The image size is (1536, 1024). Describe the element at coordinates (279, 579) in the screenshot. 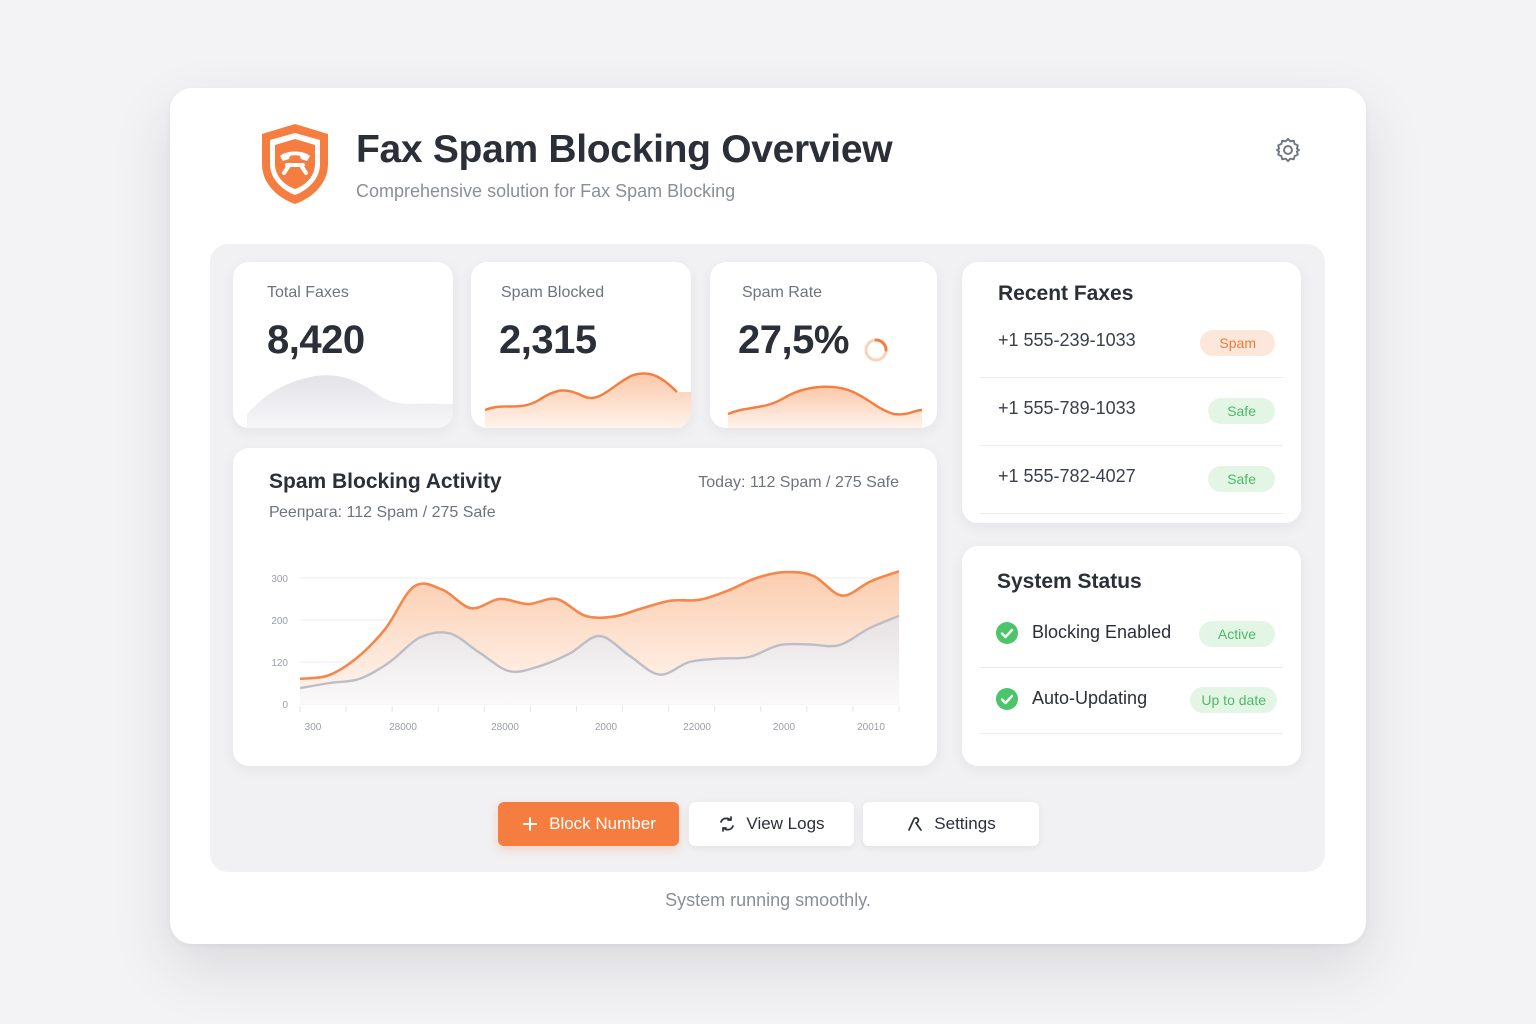

I see `y-tick-label: 300` at that location.